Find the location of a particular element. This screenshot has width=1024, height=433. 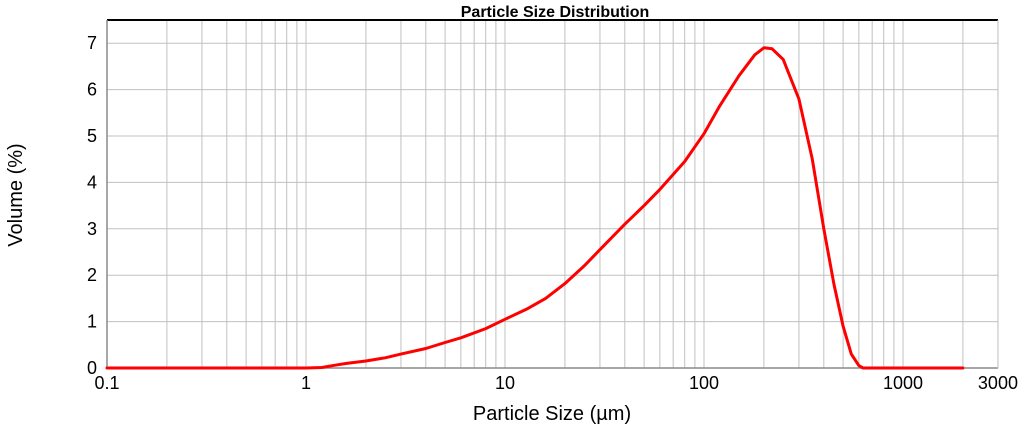

y-tick-label: 4 is located at coordinates (92, 182).